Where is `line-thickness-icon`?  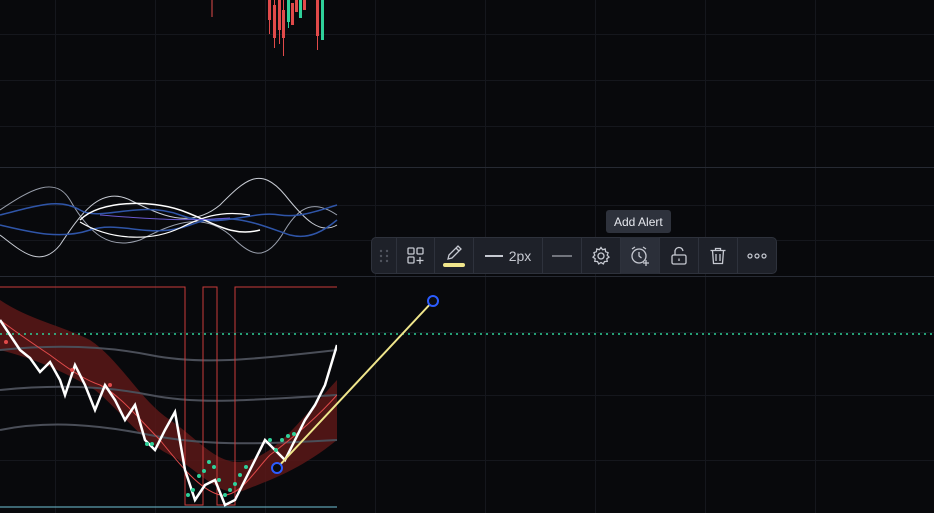 line-thickness-icon is located at coordinates (493, 255).